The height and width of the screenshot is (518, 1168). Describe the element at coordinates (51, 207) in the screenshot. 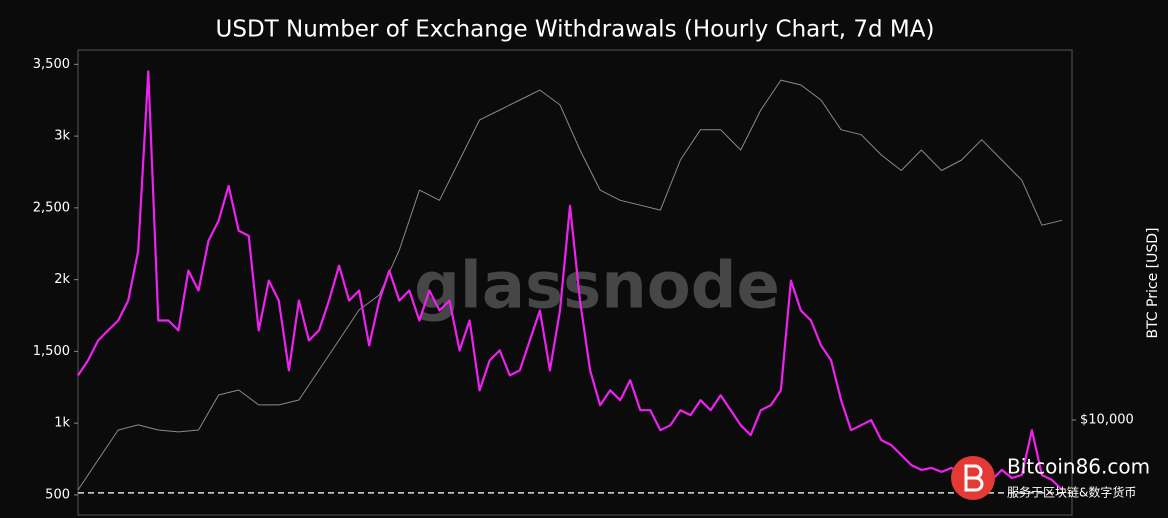

I see `y-tick-label: 2,500` at that location.